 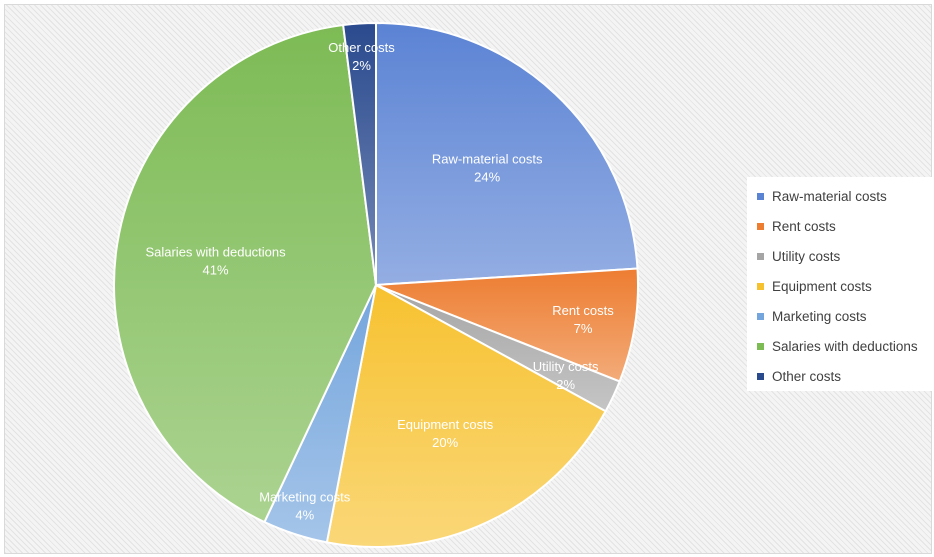 I want to click on legend-label: Marketing costs, so click(x=819, y=316).